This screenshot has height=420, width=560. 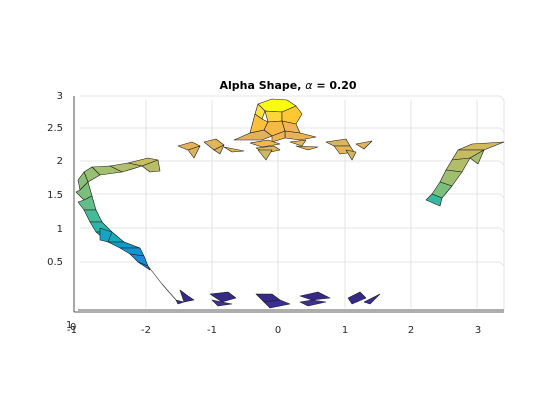 I want to click on shape-left-arc, so click(x=126, y=229).